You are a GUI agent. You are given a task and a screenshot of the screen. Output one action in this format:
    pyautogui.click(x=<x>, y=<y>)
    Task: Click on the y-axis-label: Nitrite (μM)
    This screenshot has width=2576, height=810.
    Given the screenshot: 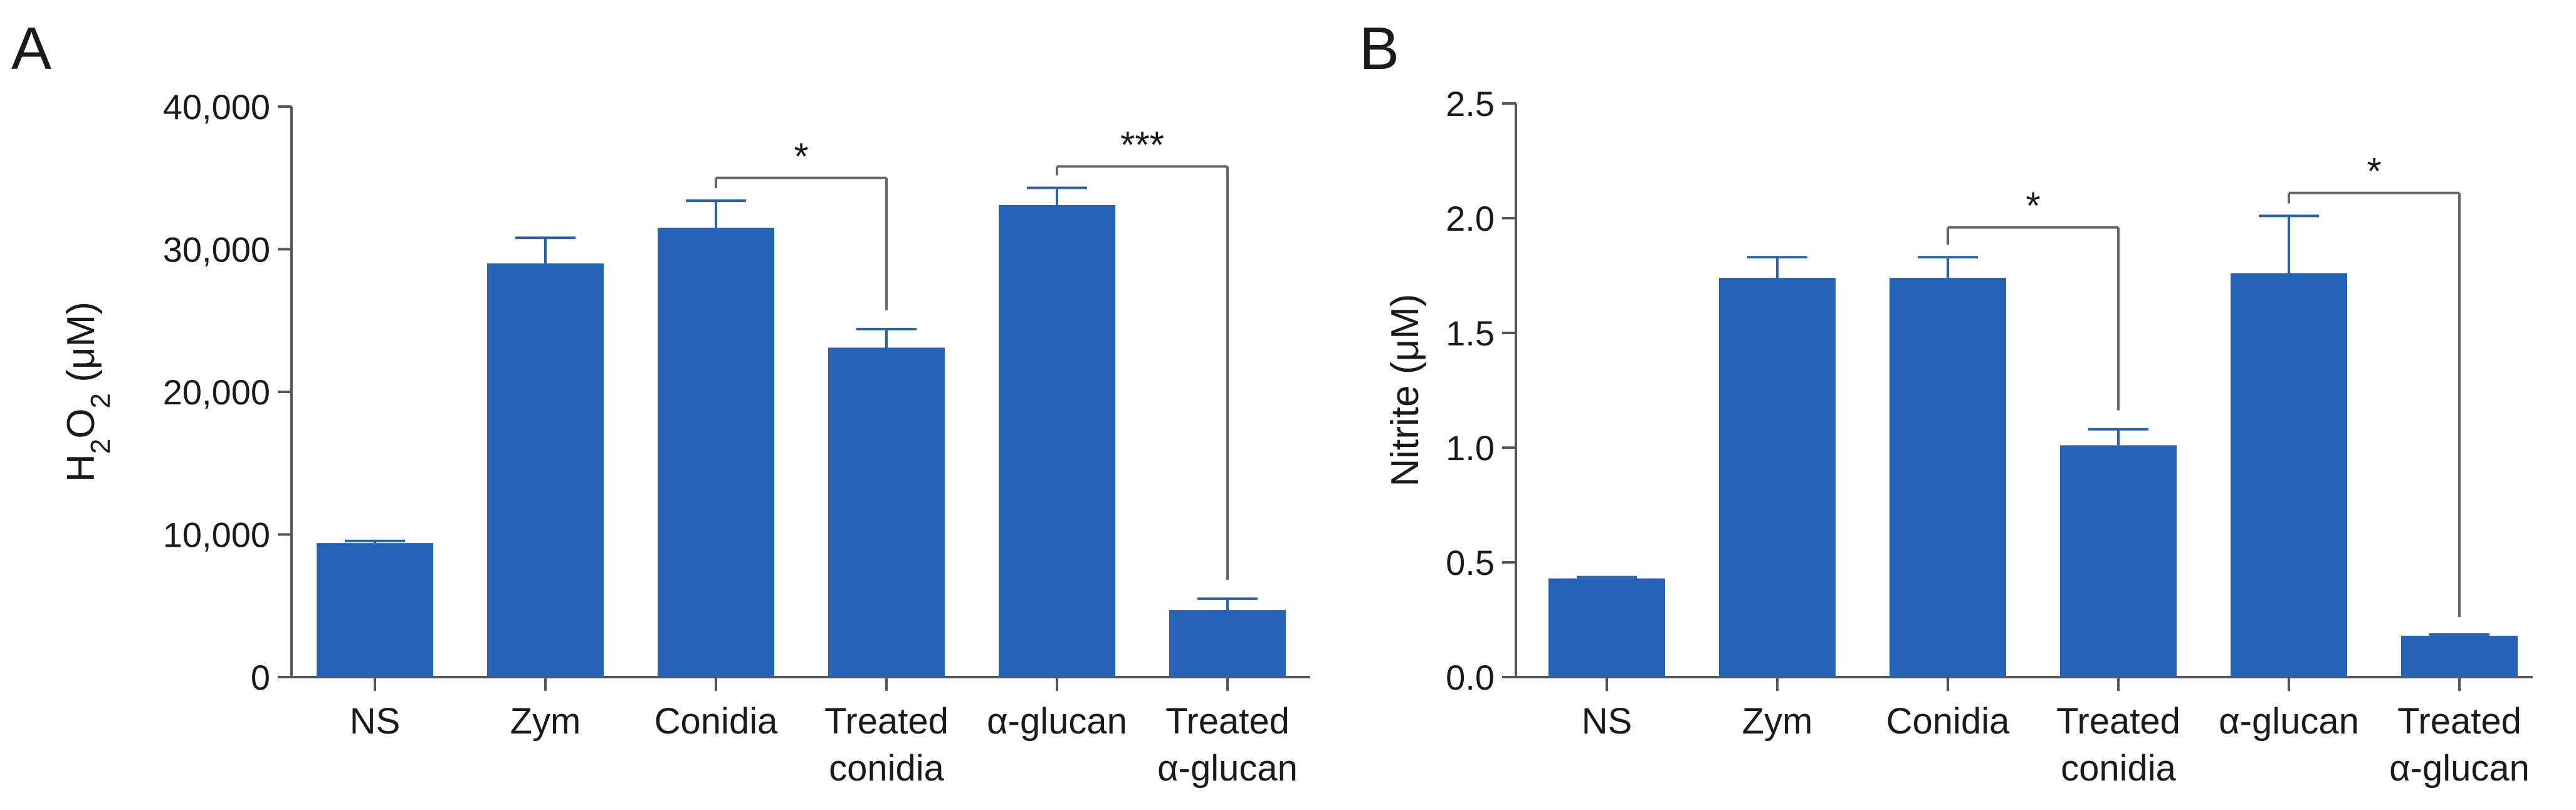 What is the action you would take?
    pyautogui.click(x=1406, y=390)
    